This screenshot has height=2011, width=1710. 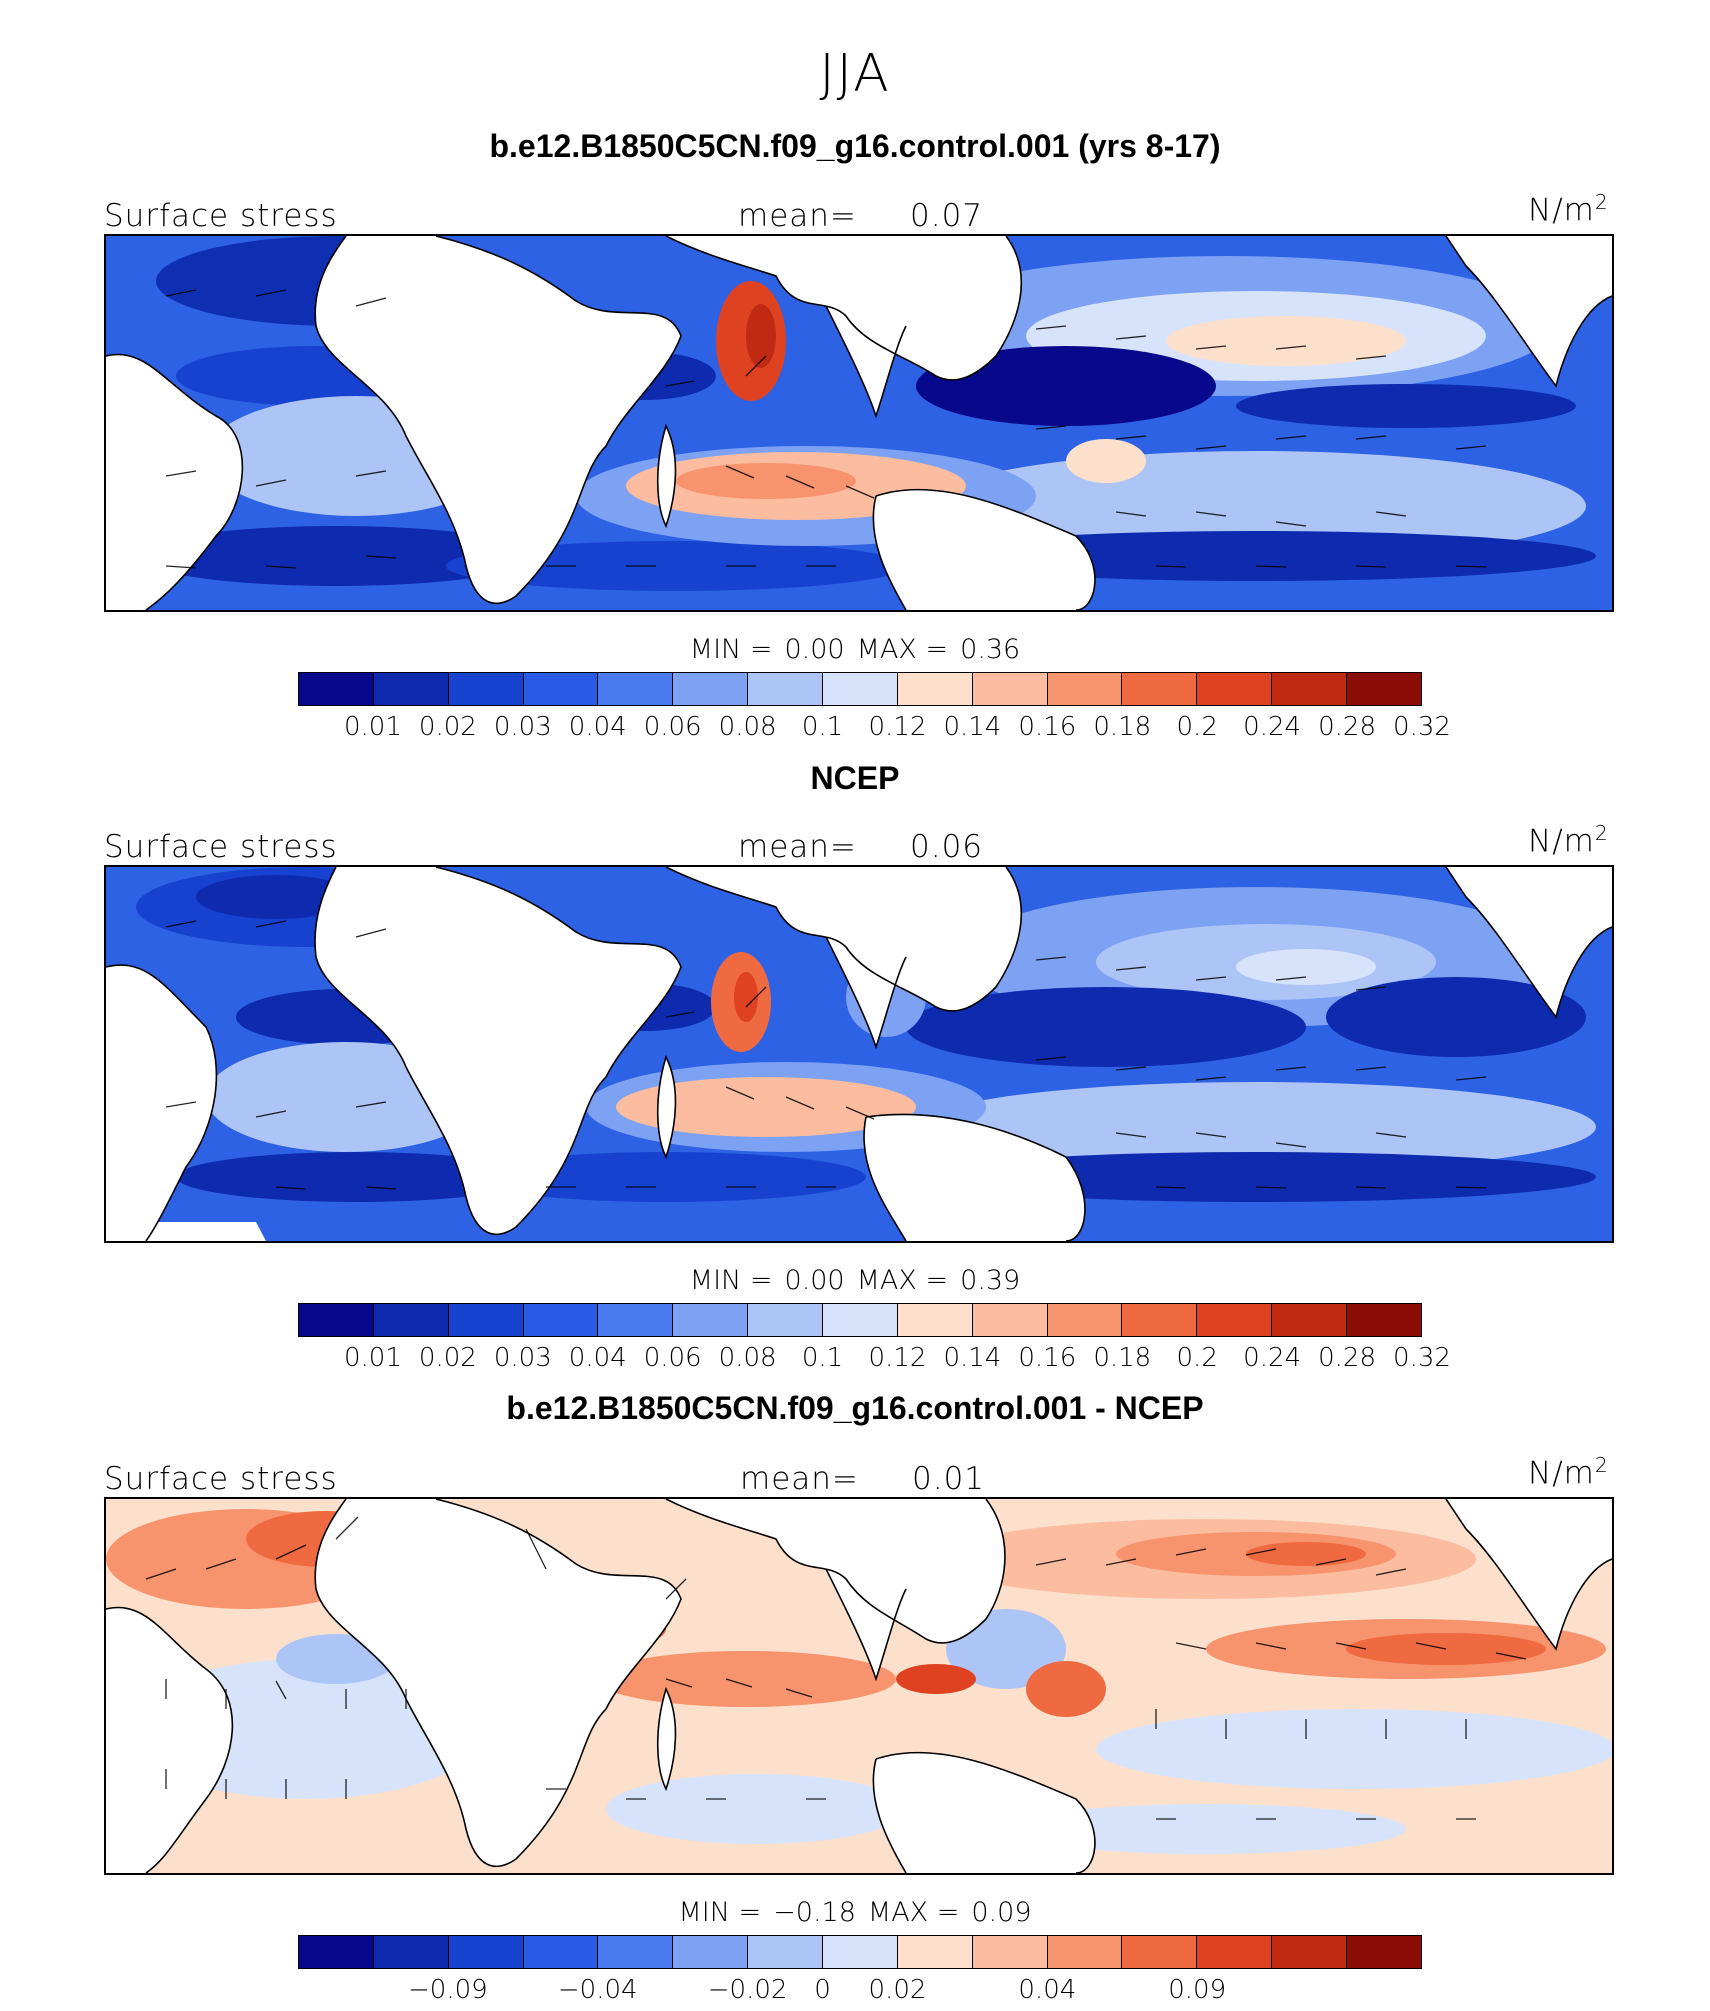 I want to click on panel1-min-label: MIN =, so click(x=731, y=649).